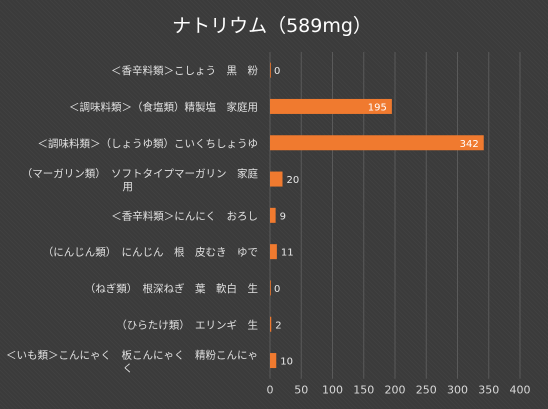 Image resolution: width=548 pixels, height=409 pixels. What do you see at coordinates (171, 288) in the screenshot?
I see `category-label: （ねぎ類） 根深ねぎ 葉 軟白 生` at bounding box center [171, 288].